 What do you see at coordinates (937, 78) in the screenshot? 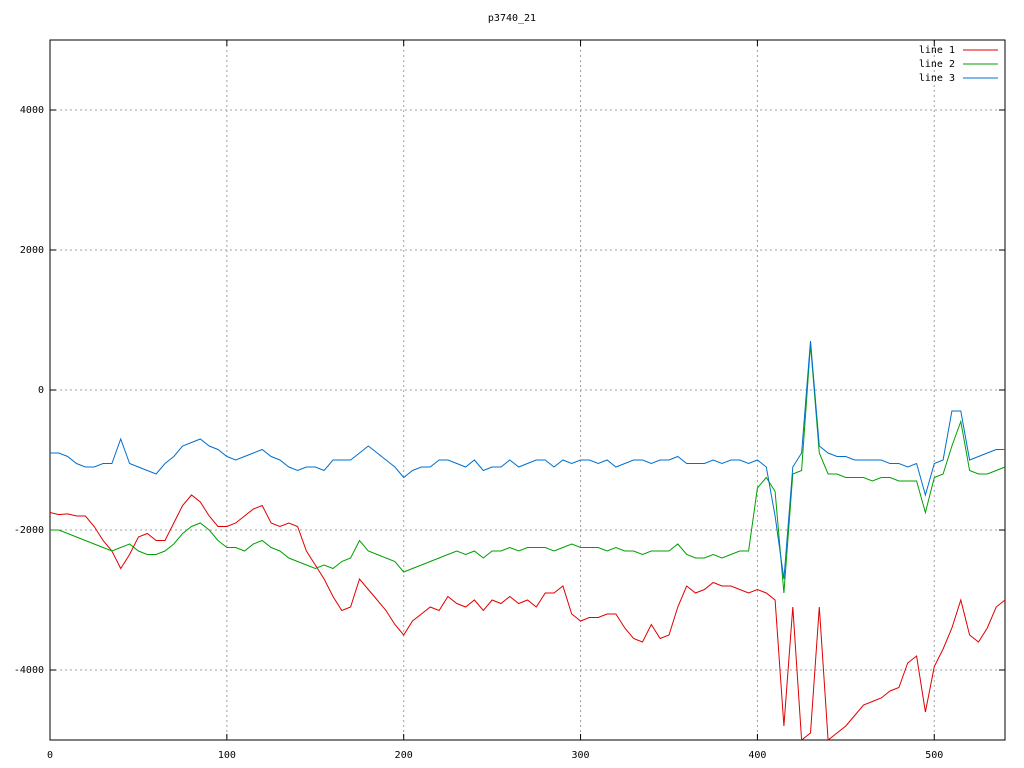
I see `legend-label: line 3` at bounding box center [937, 78].